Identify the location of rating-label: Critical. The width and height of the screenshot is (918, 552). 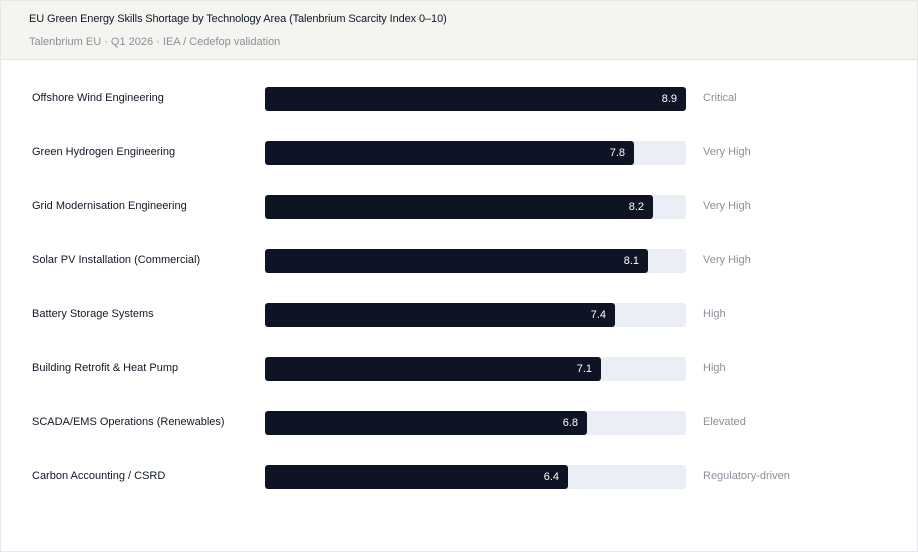
(720, 98).